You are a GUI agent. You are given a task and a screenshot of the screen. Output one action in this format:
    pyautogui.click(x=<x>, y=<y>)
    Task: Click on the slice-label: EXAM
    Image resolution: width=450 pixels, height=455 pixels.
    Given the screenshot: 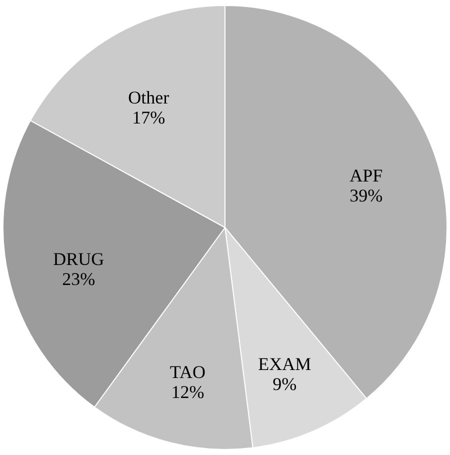 What is the action you would take?
    pyautogui.click(x=285, y=364)
    